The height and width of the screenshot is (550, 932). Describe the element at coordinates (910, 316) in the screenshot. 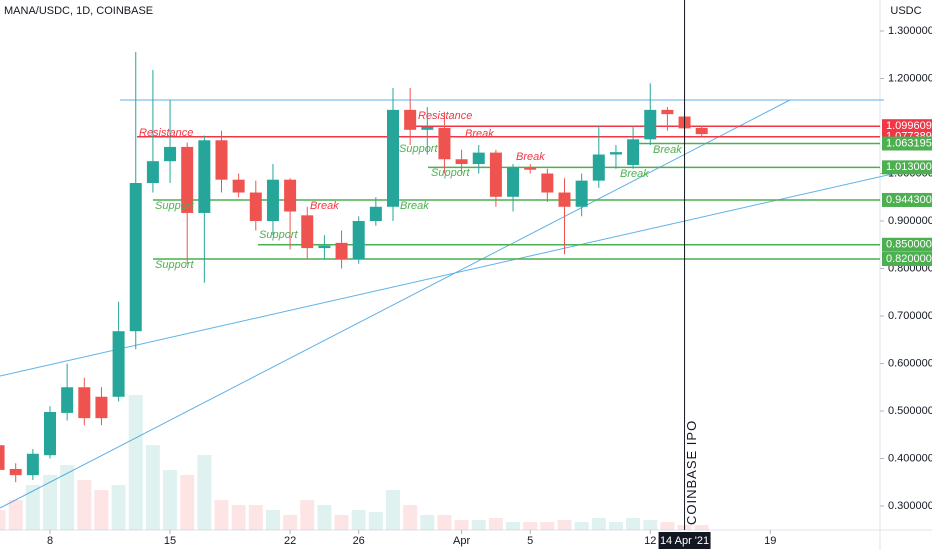

I see `y-tick-label: 0.700000` at that location.